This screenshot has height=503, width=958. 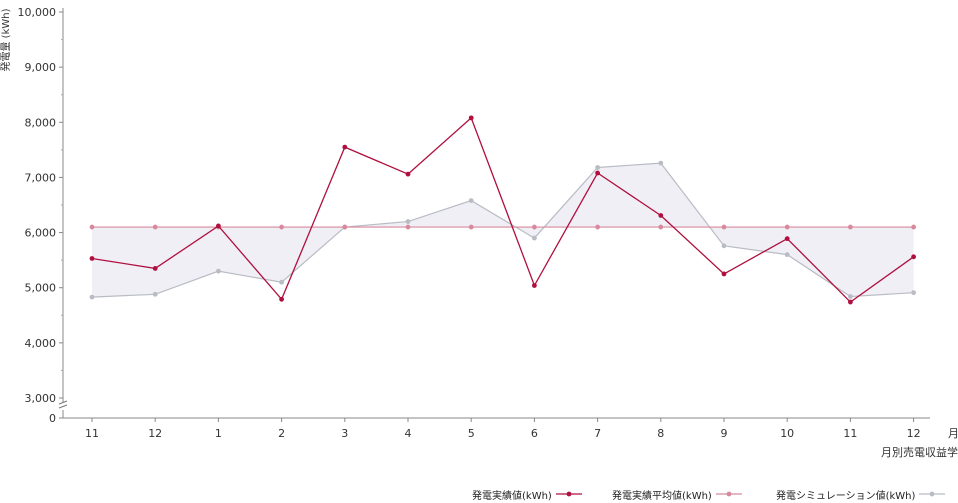 What do you see at coordinates (471, 433) in the screenshot?
I see `x-tick-label: 5` at bounding box center [471, 433].